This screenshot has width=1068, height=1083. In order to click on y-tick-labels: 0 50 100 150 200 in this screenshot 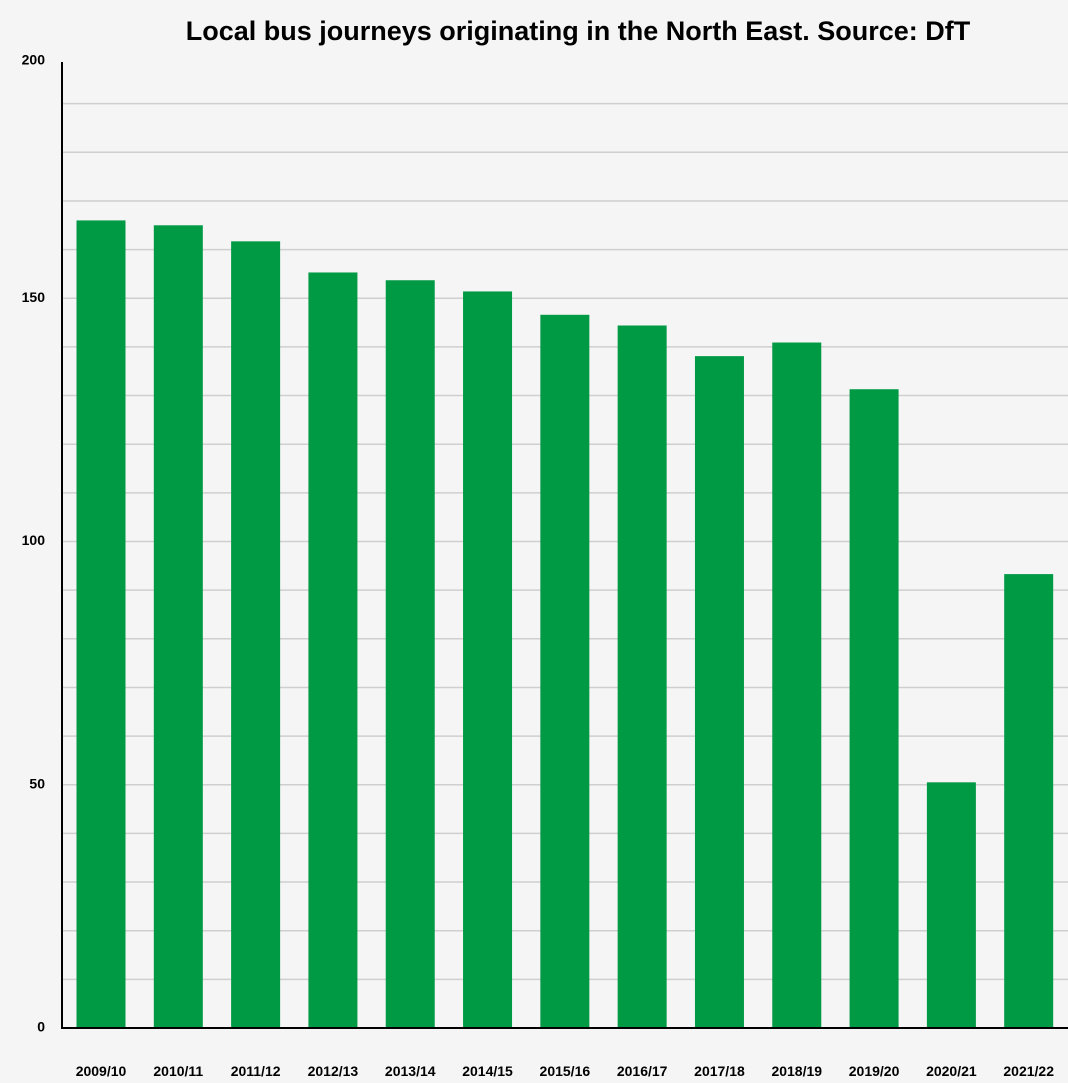, I will do `click(34, 543)`.